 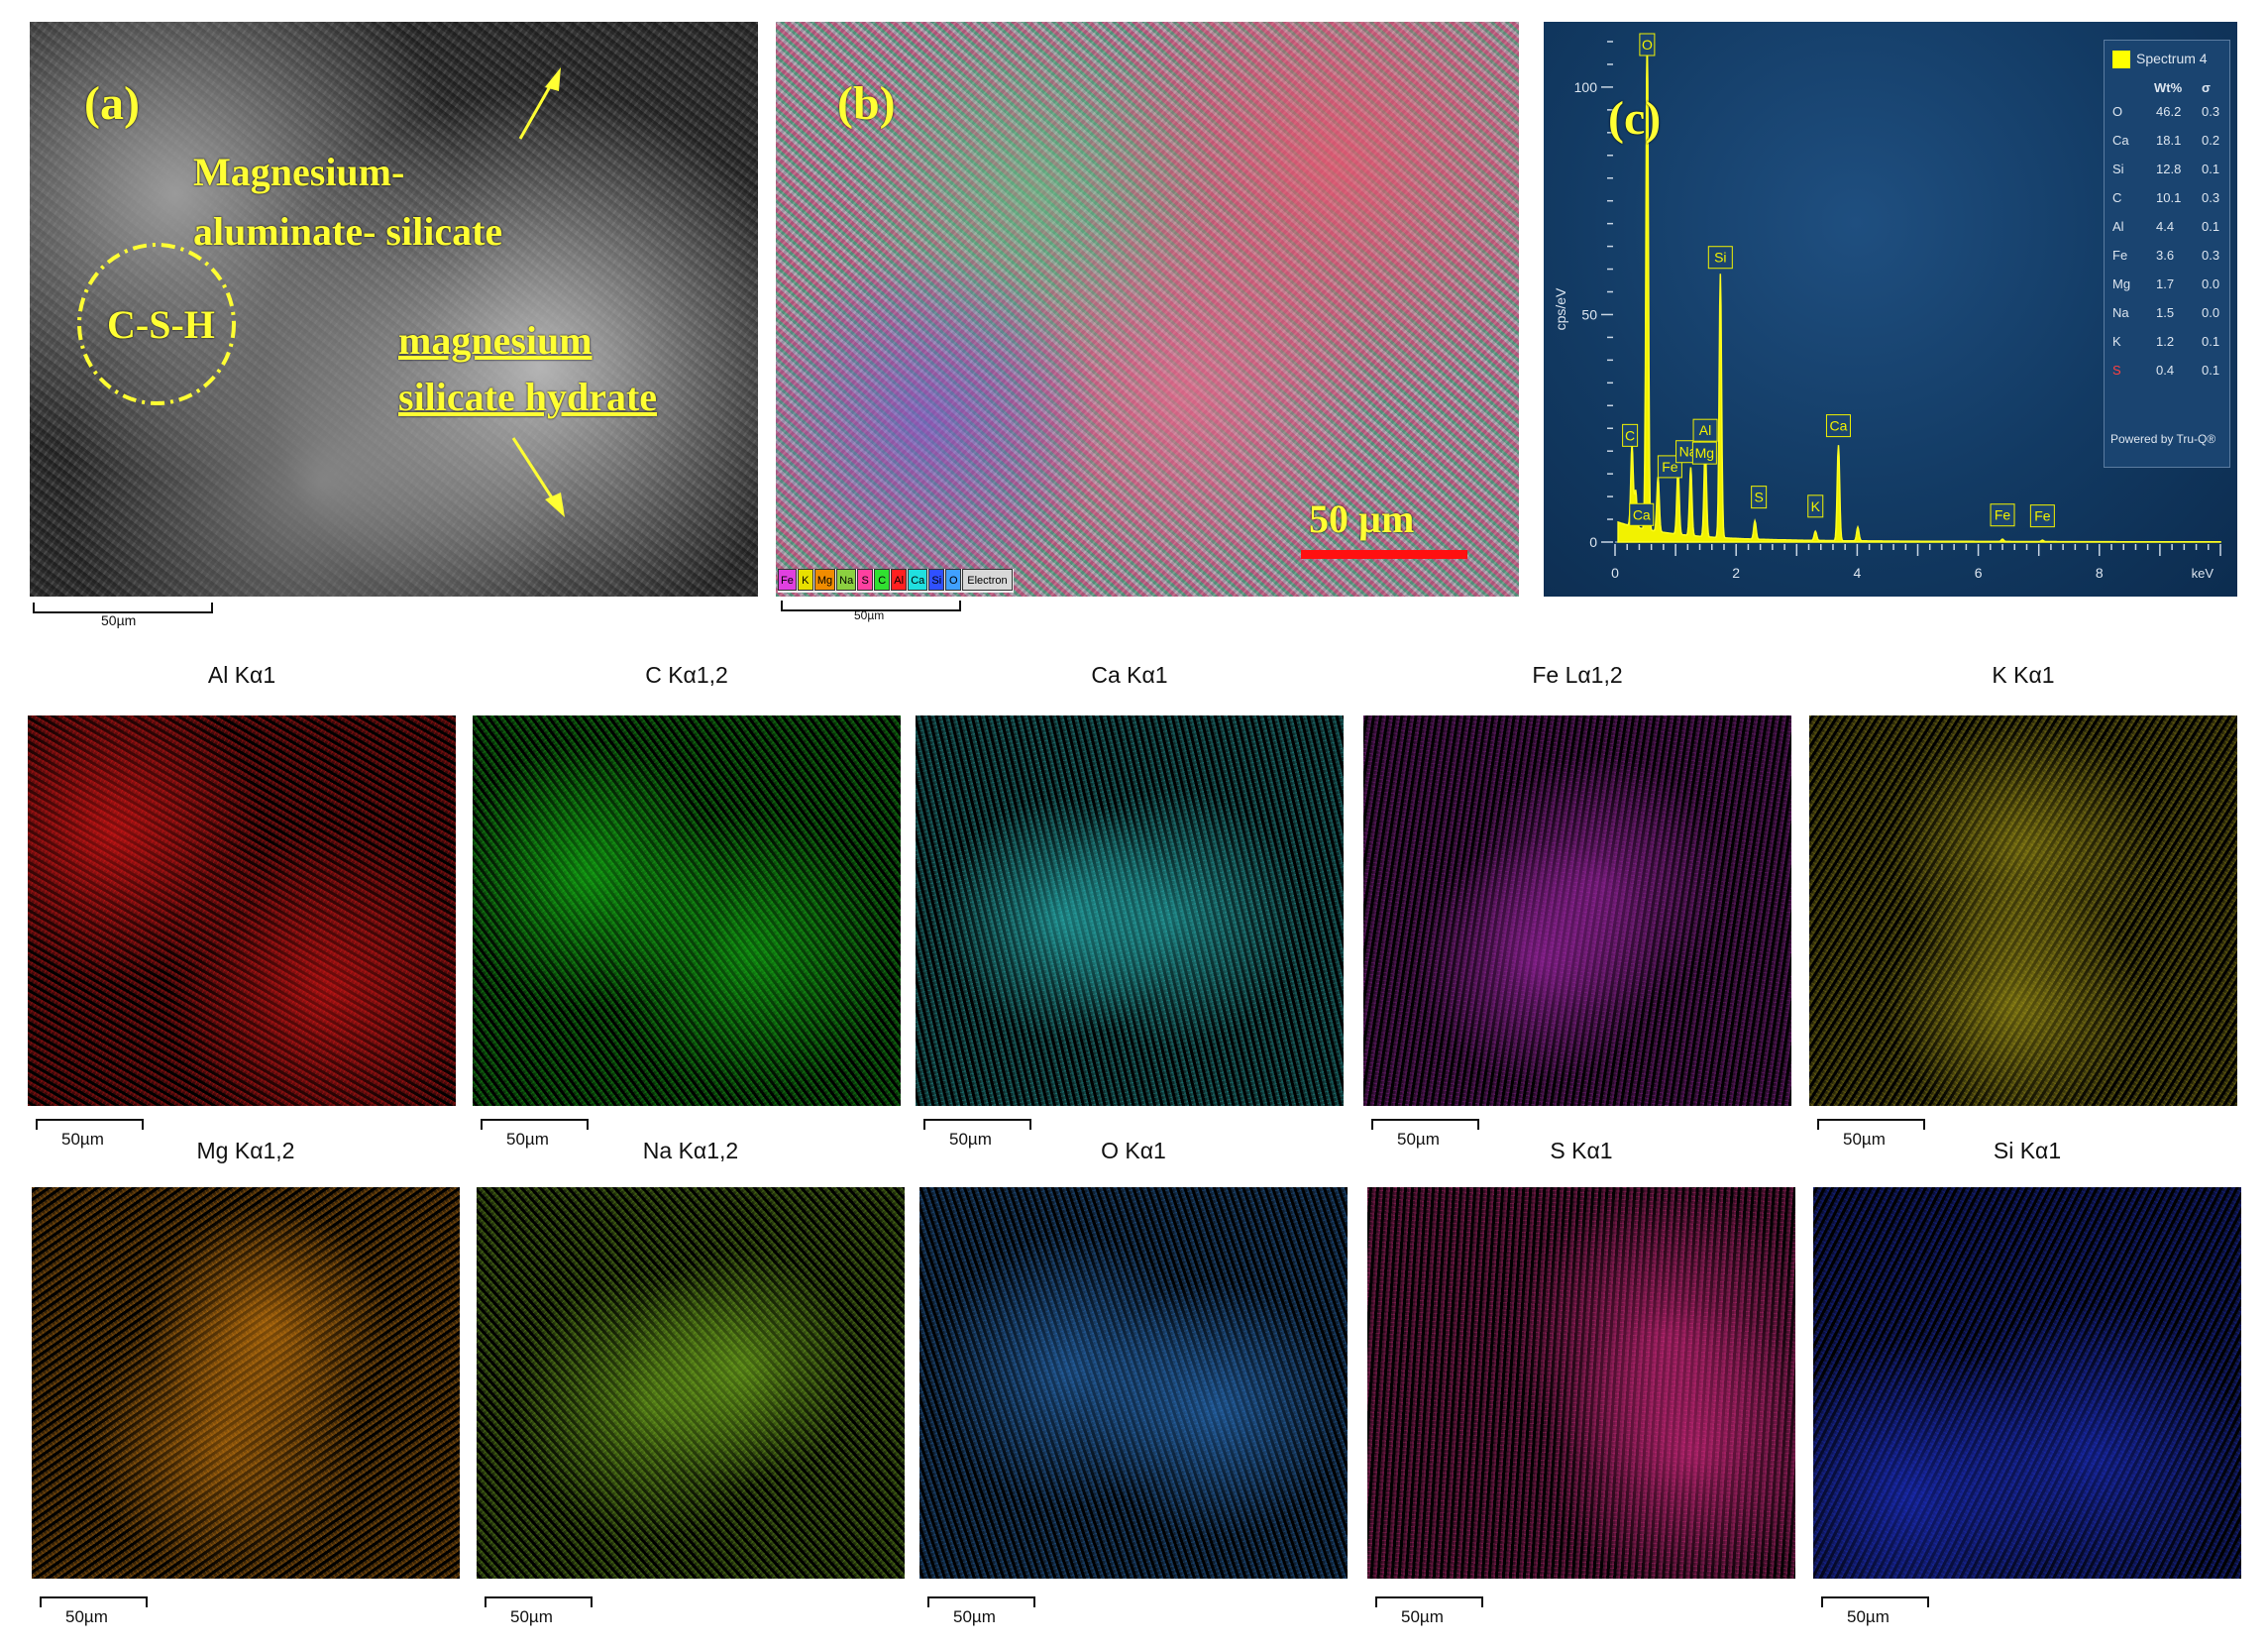 I want to click on map-title: K Kα1, so click(x=2023, y=675).